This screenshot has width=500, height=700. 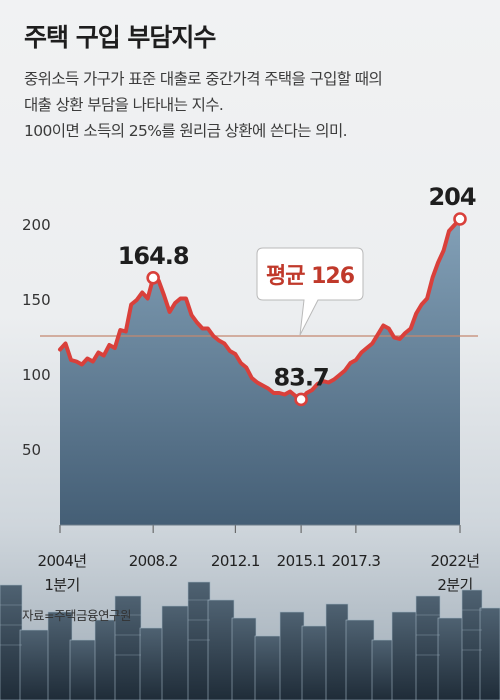 What do you see at coordinates (203, 79) in the screenshot?
I see `description-line: 중위소득 가구가 표준 대출로 중간가격 주택을 구입할 때의` at bounding box center [203, 79].